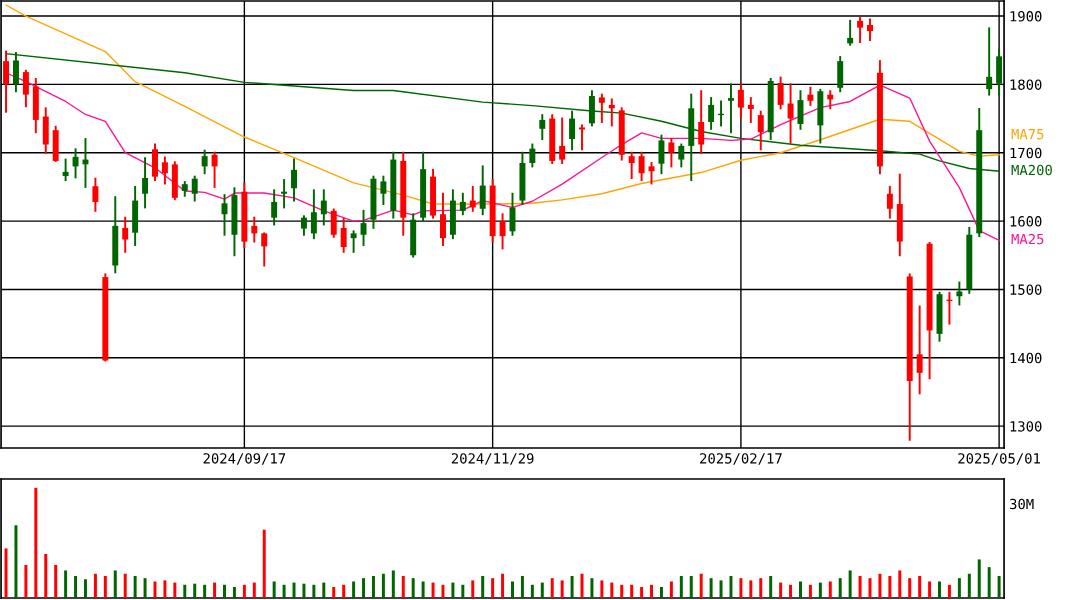 This screenshot has height=600, width=1065. What do you see at coordinates (1027, 239) in the screenshot?
I see `series-label: MA25` at bounding box center [1027, 239].